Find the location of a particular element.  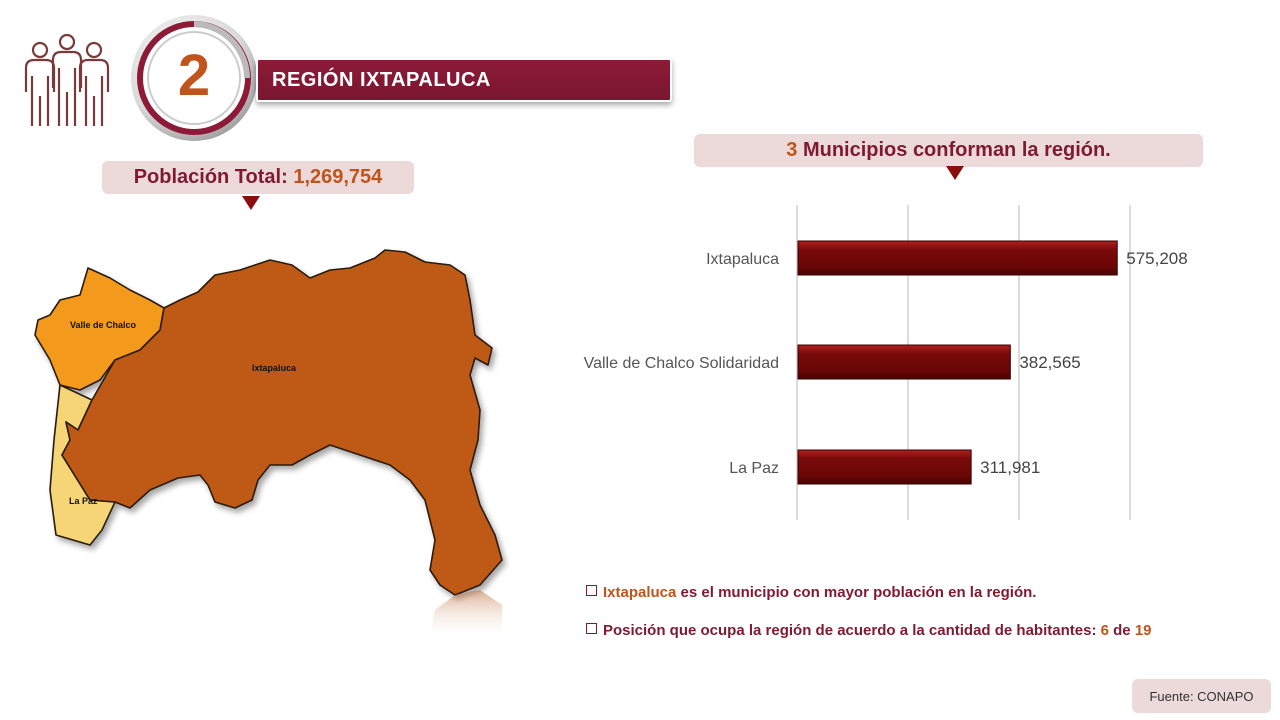

map-region-valle-de-chalco is located at coordinates (99, 329).